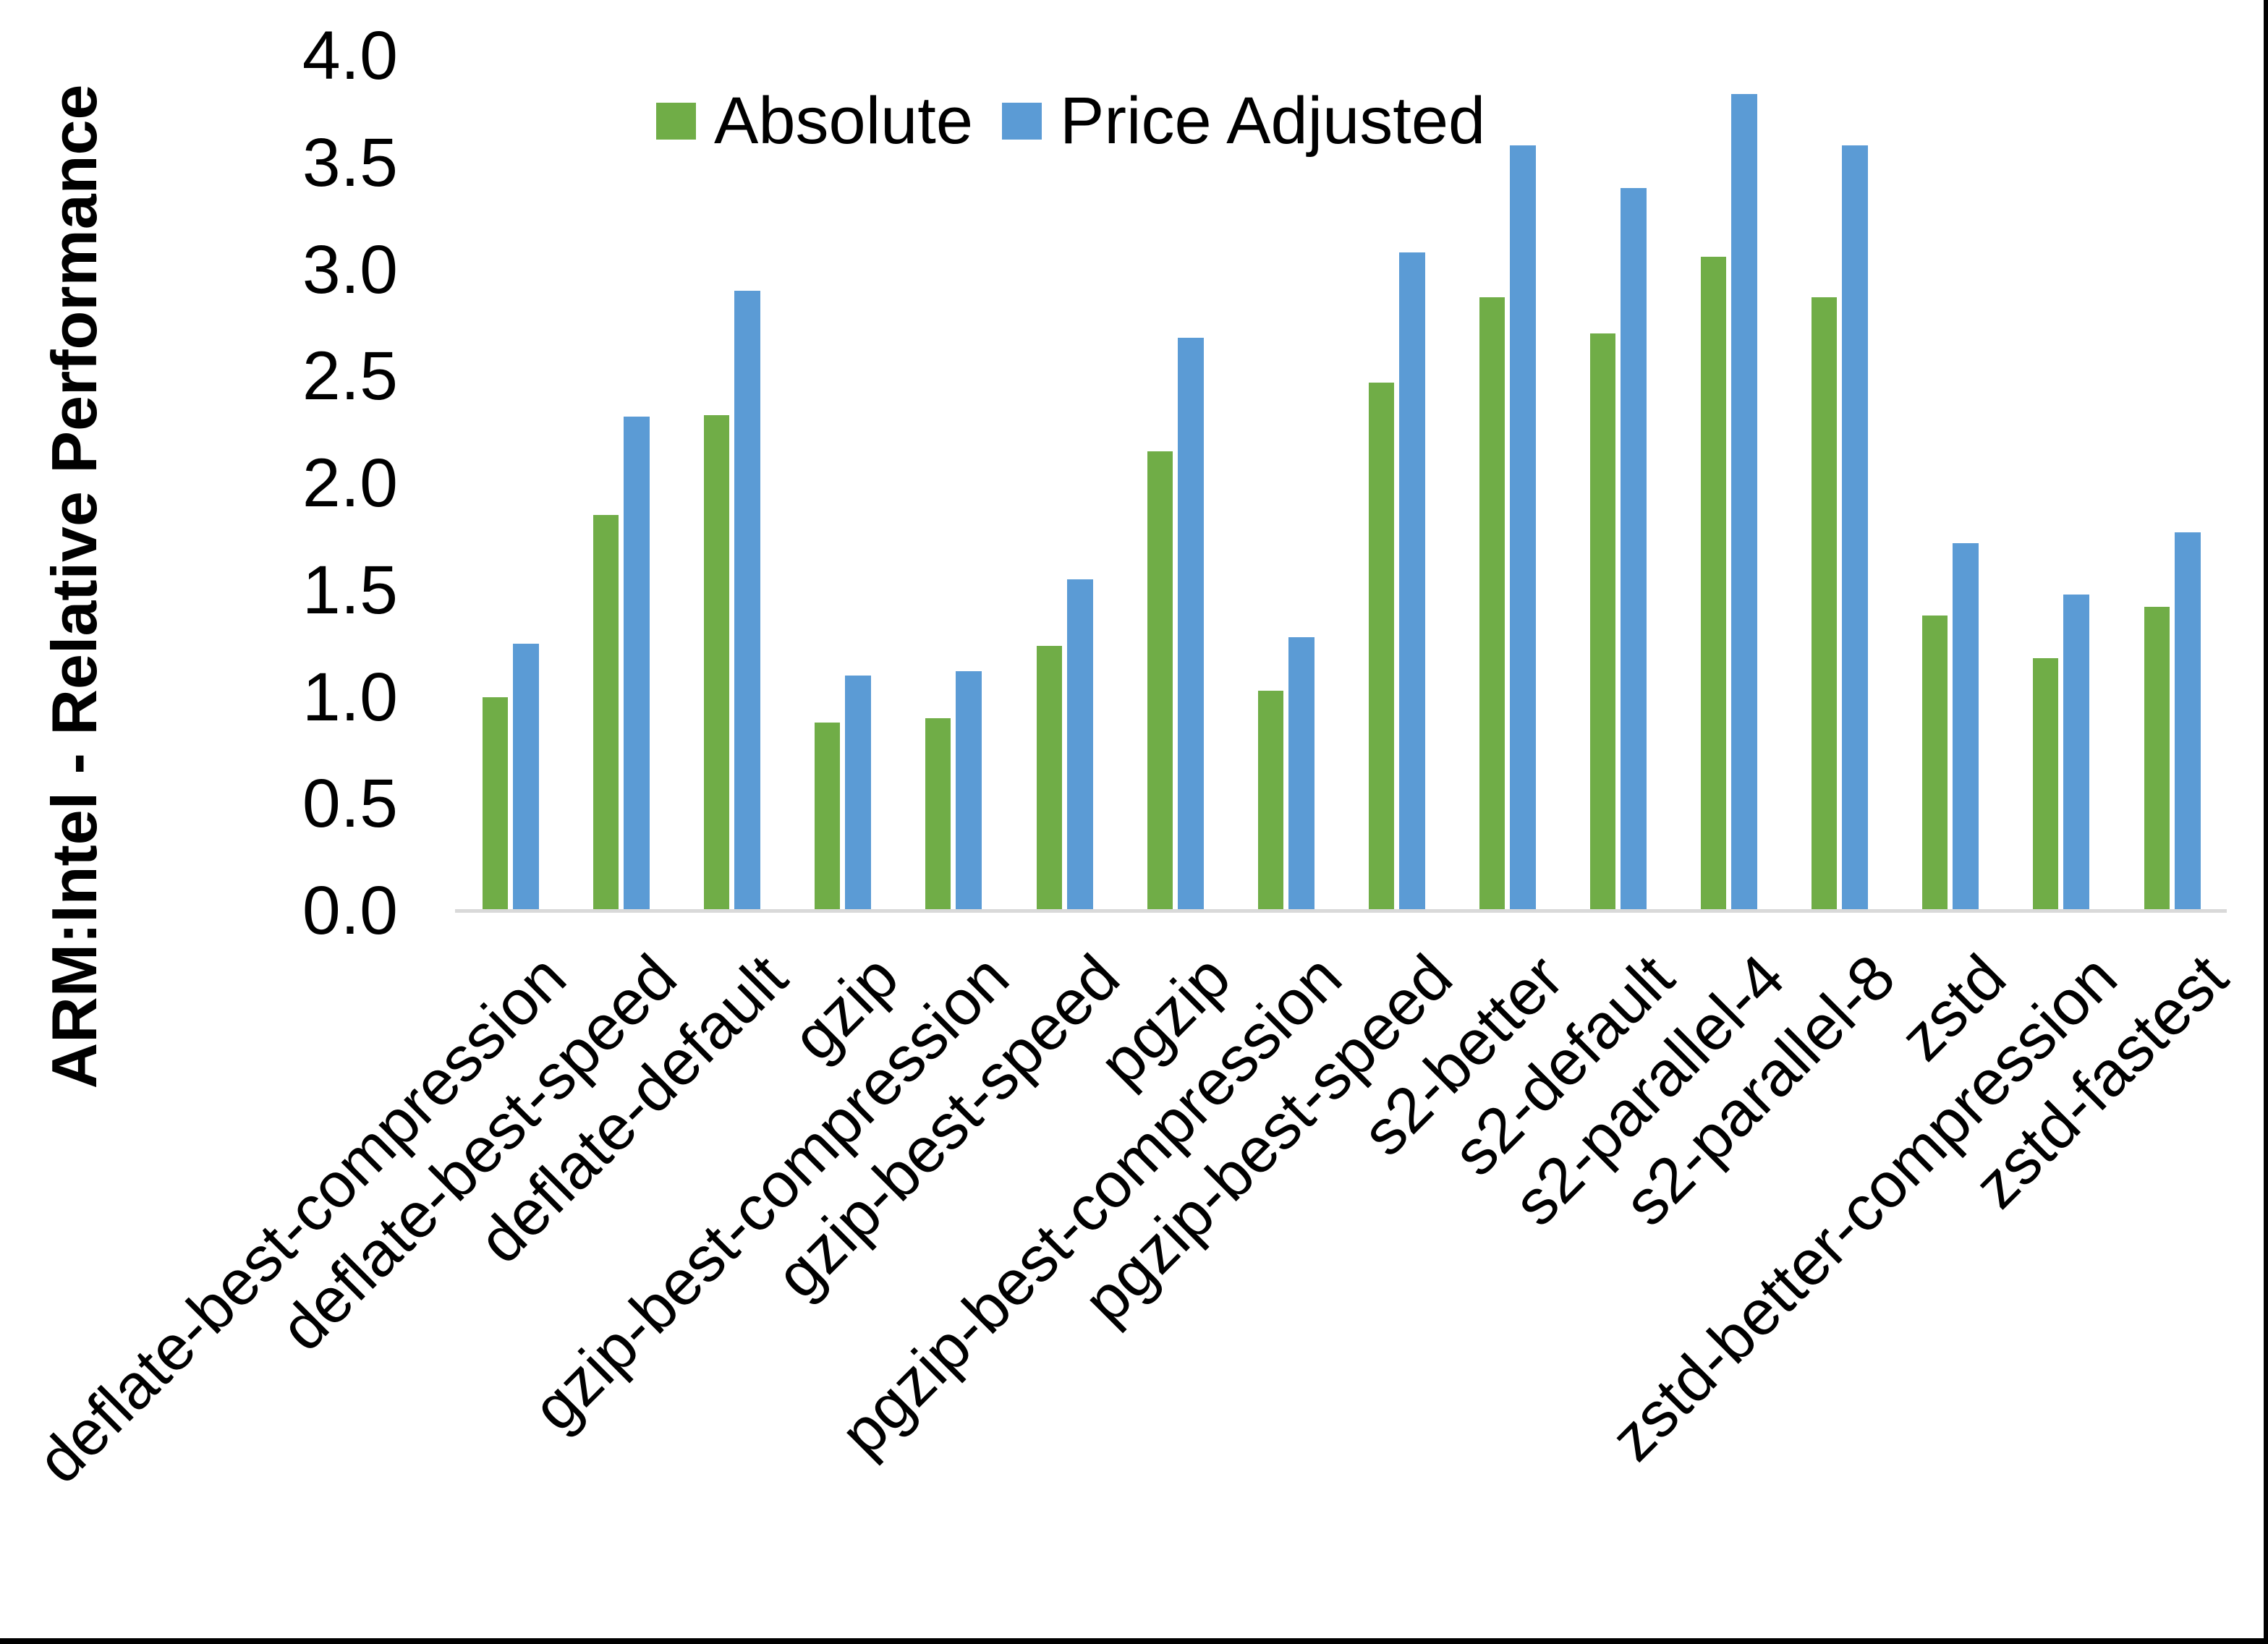  I want to click on legend-label-price-adjusted: Price Adjusted, so click(1273, 121).